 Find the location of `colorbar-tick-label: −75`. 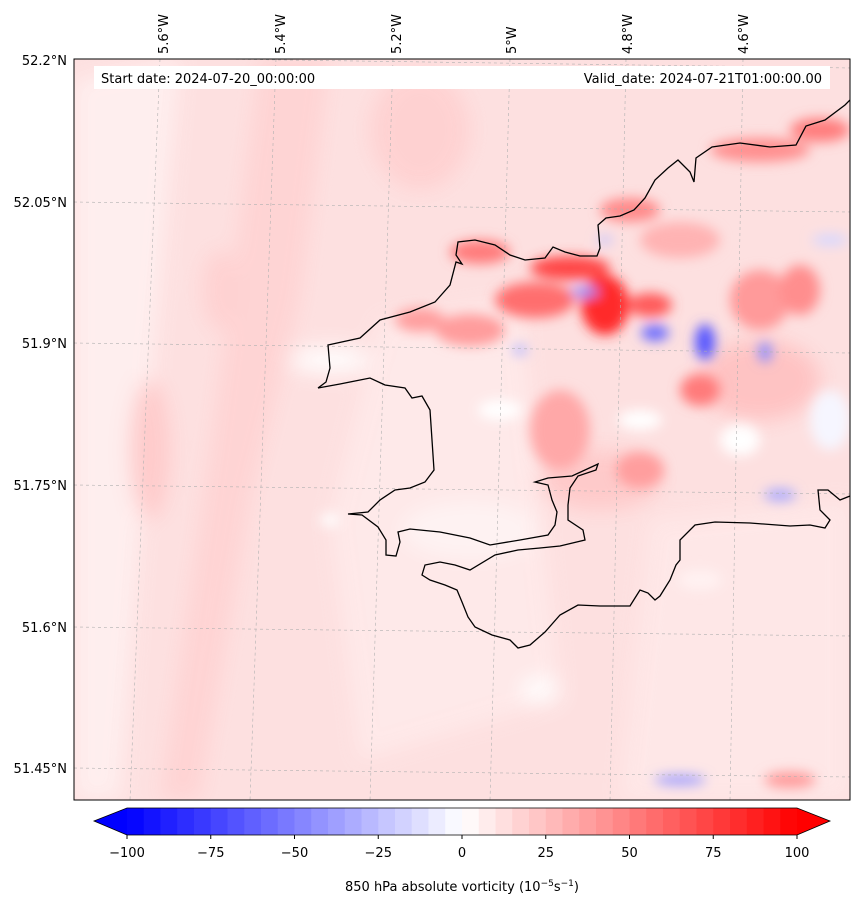

colorbar-tick-label: −75 is located at coordinates (210, 853).